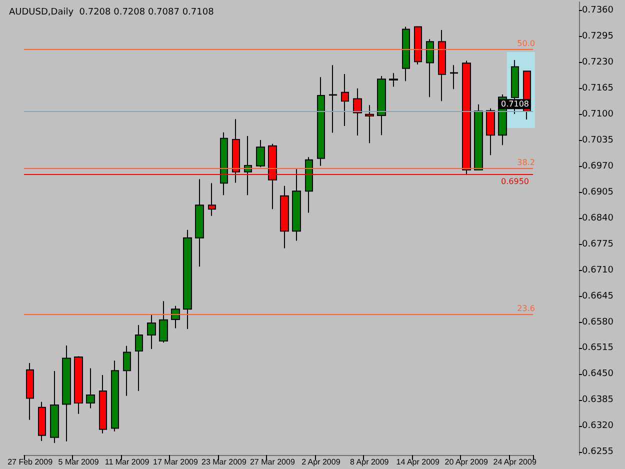 This screenshot has width=625, height=469. What do you see at coordinates (175, 462) in the screenshot?
I see `x-tick-label: 17 Mar 2009` at bounding box center [175, 462].